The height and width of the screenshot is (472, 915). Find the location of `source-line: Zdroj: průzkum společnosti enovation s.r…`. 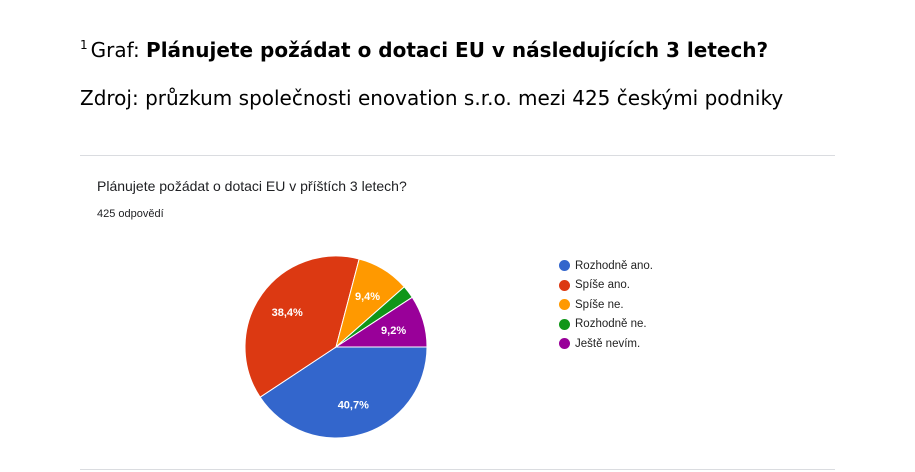

source-line: Zdroj: průzkum společnosti enovation s.r… is located at coordinates (432, 98).